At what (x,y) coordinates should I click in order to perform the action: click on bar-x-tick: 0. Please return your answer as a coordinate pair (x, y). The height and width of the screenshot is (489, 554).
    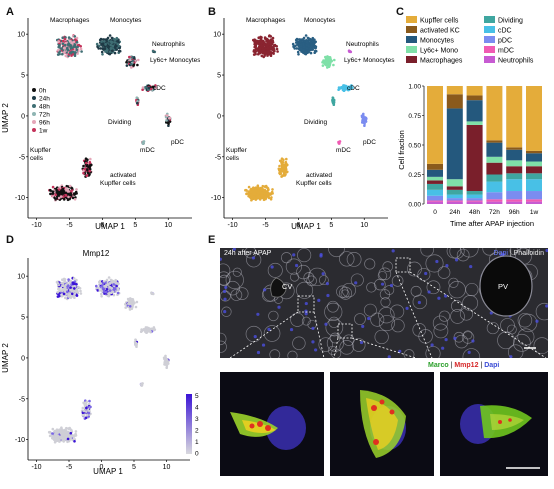
    Looking at the image, I should click on (435, 212).